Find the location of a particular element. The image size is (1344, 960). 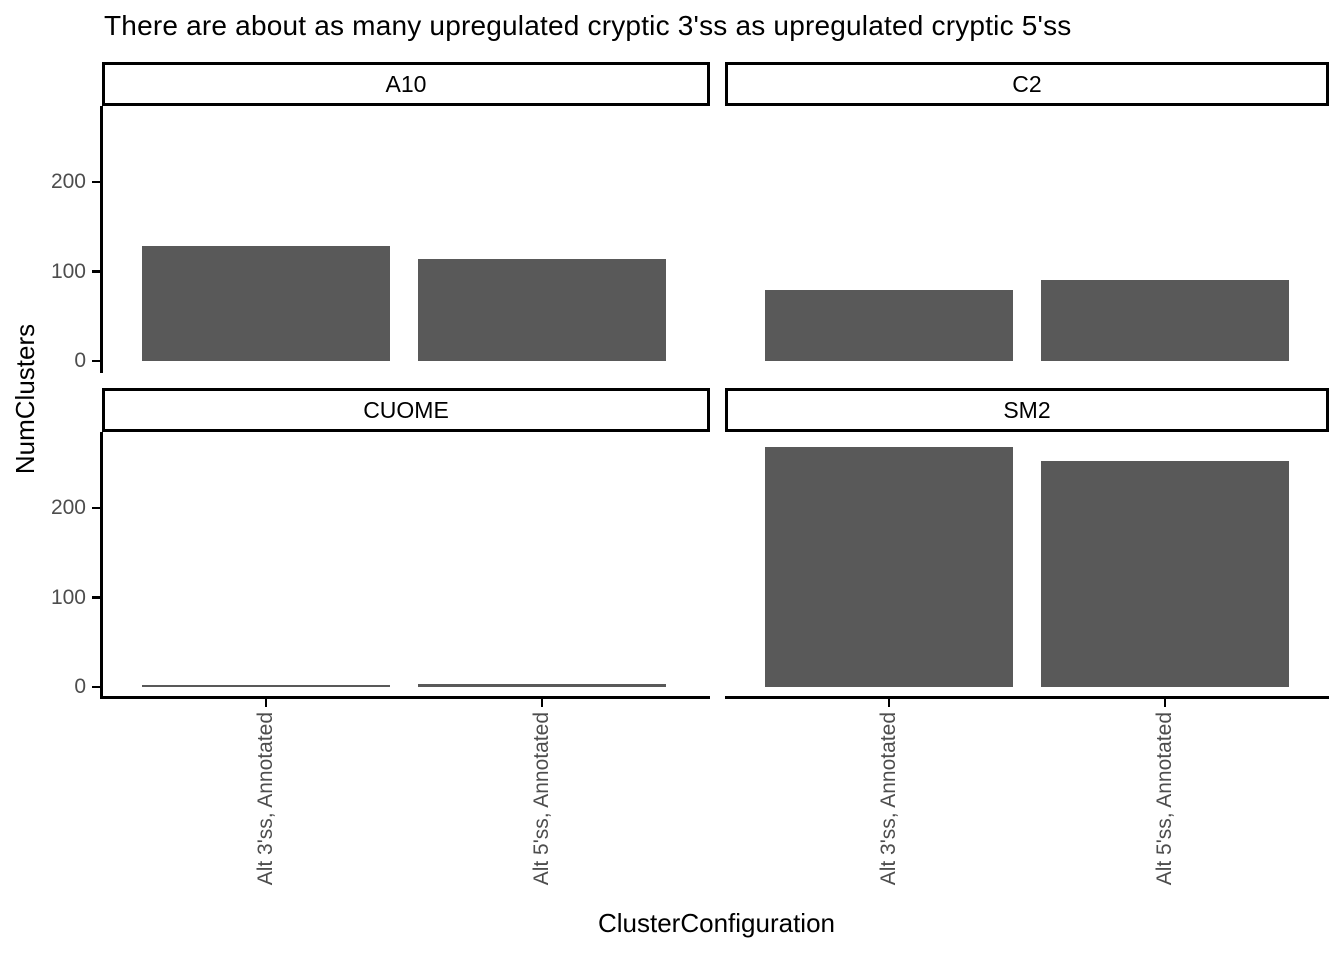

facet-strip-label: C2 is located at coordinates (1027, 83).